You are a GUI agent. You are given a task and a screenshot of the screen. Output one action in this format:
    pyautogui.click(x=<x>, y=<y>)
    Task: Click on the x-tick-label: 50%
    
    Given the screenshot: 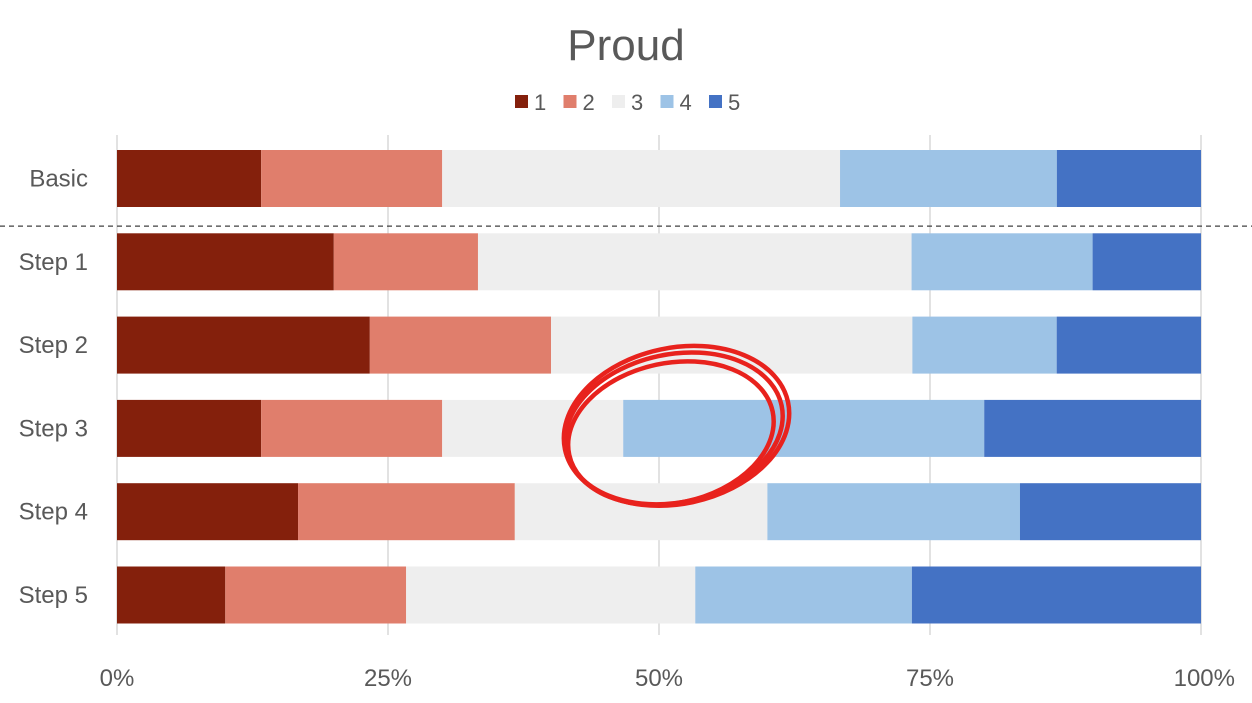 What is the action you would take?
    pyautogui.click(x=659, y=678)
    